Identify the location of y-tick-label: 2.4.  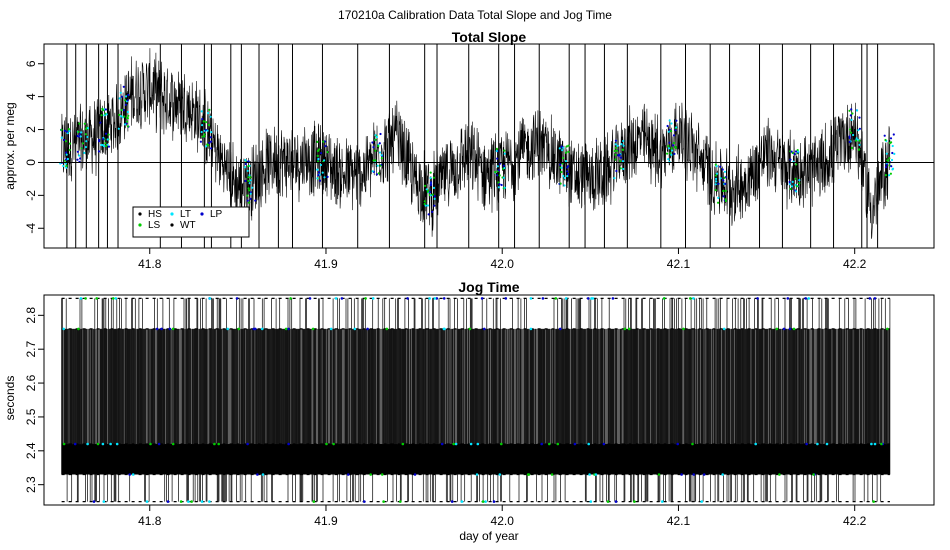
(31, 450).